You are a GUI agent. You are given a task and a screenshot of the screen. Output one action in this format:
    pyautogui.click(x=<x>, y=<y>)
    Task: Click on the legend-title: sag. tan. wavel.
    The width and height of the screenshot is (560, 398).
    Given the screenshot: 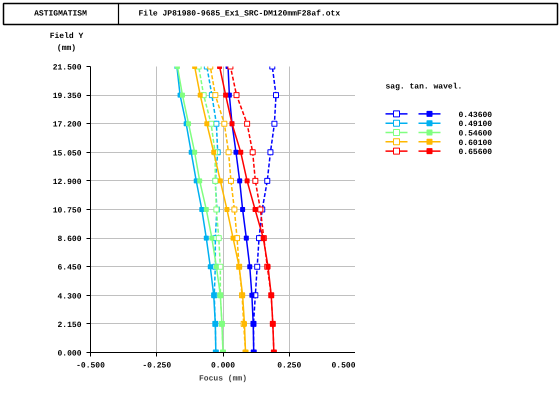 What is the action you would take?
    pyautogui.click(x=424, y=87)
    